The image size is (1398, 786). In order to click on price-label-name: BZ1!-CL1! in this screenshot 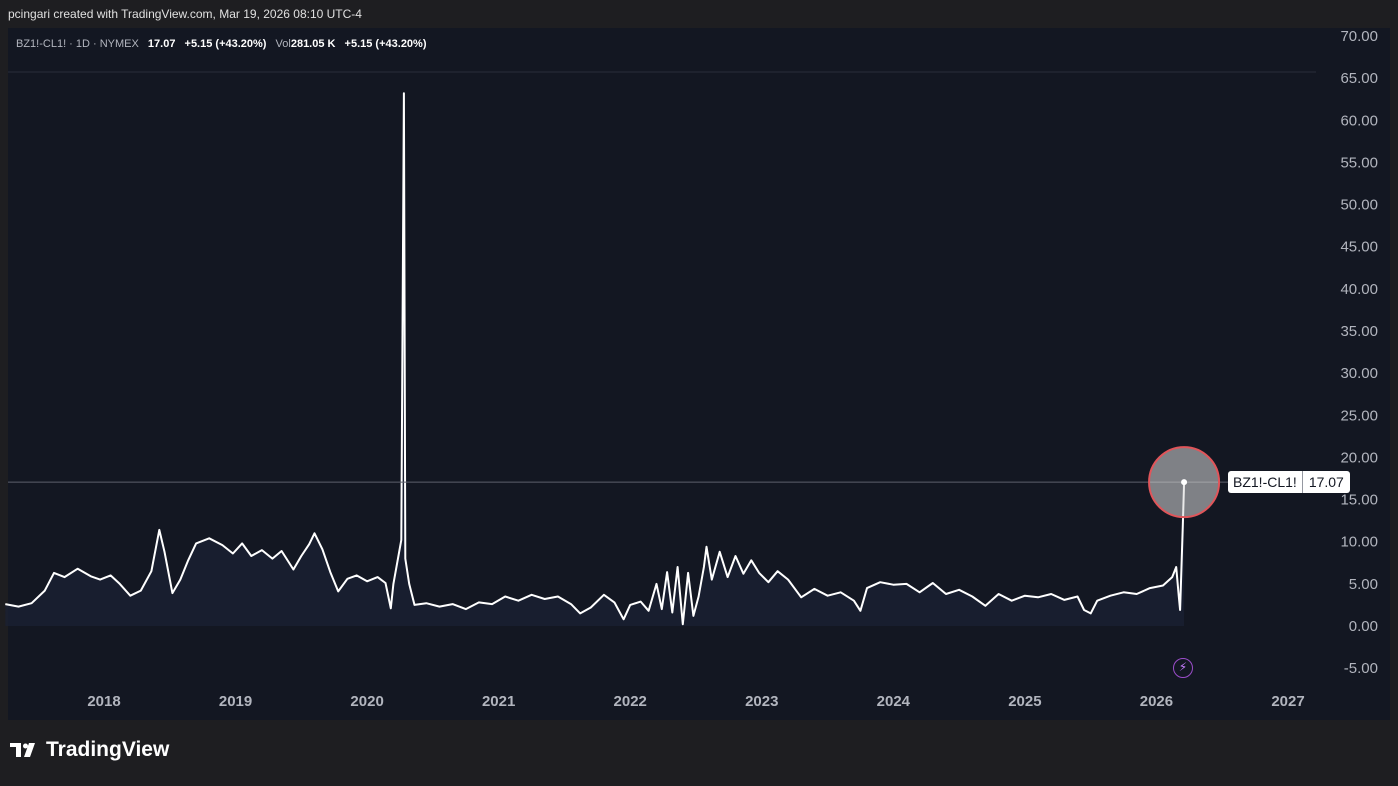, I will do `click(1265, 482)`.